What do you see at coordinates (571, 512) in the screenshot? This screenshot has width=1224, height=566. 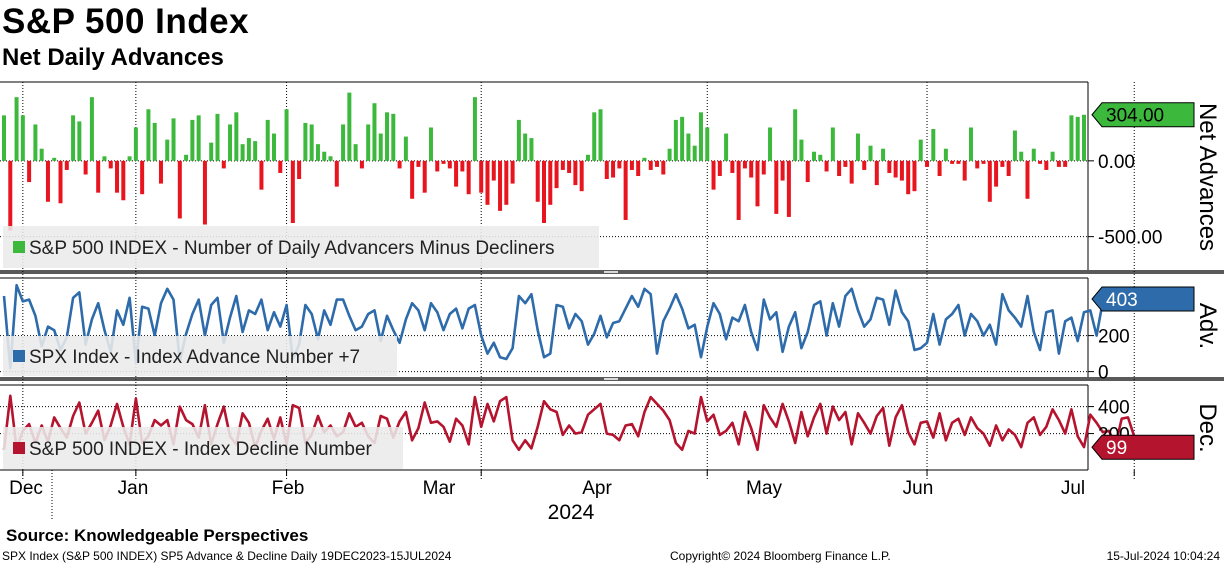 I see `x-year-label: 2024` at bounding box center [571, 512].